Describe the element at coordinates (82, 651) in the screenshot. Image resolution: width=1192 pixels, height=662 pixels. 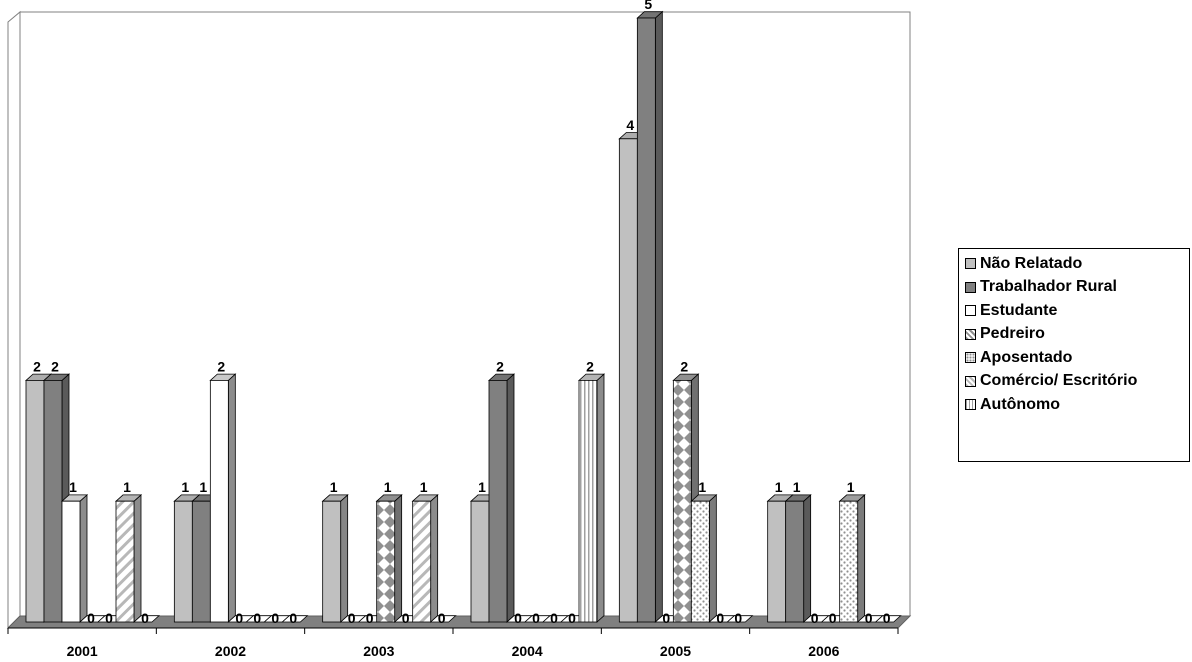
I see `category-label: 2001` at that location.